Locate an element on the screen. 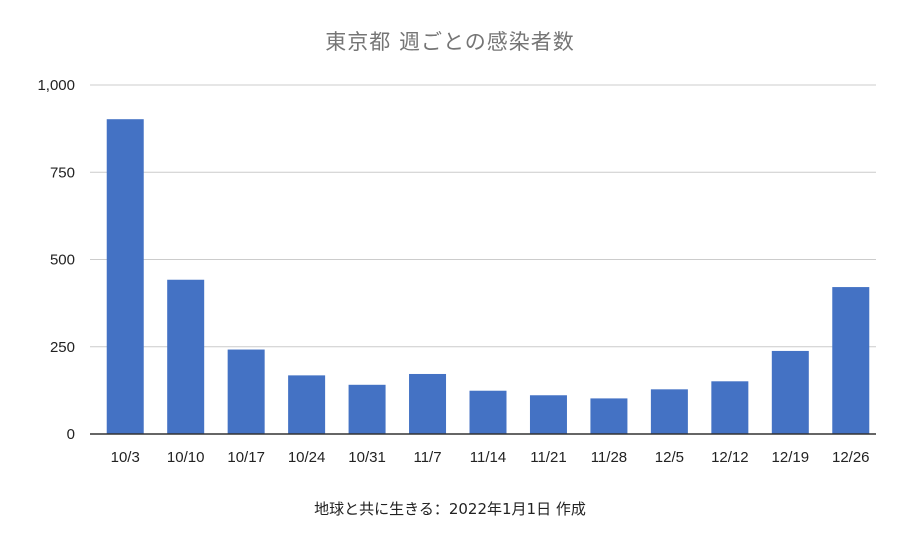 The image size is (900, 541). y-tick-label: 750 is located at coordinates (62, 172).